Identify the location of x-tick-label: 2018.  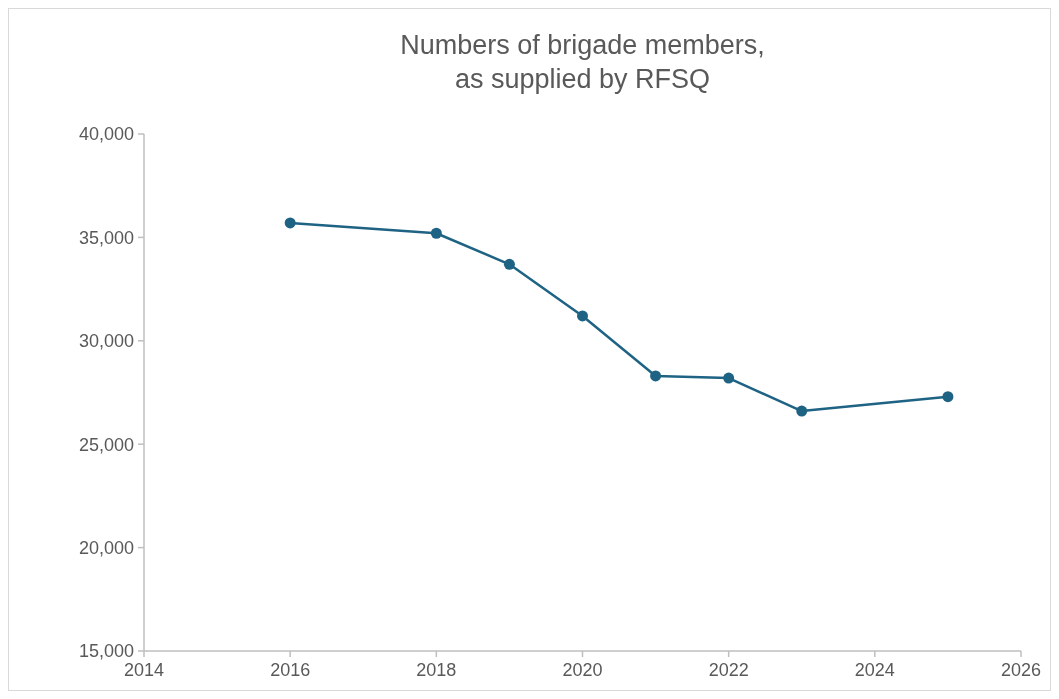
(436, 670).